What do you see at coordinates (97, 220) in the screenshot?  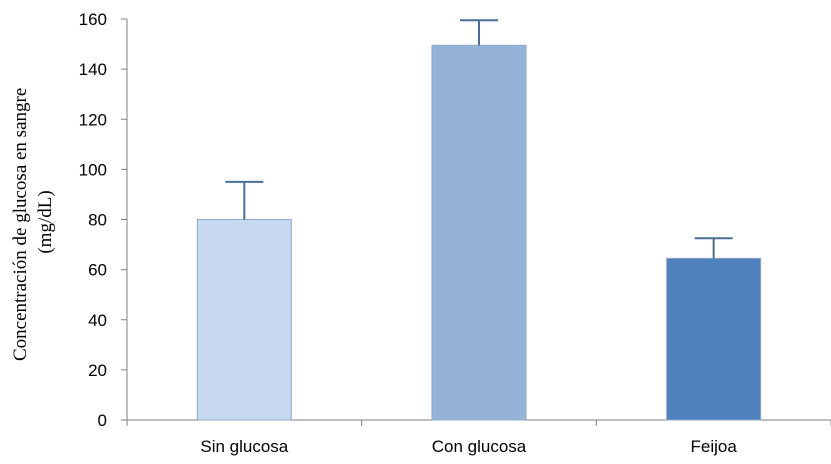 I see `y-tick-label-4: 80` at bounding box center [97, 220].